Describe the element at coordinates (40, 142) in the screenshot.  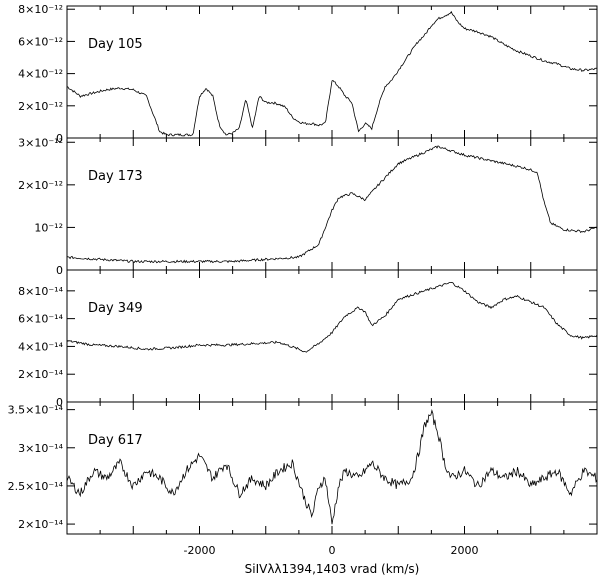
I see `y-tick-label: 3×10⁻¹²` at that location.